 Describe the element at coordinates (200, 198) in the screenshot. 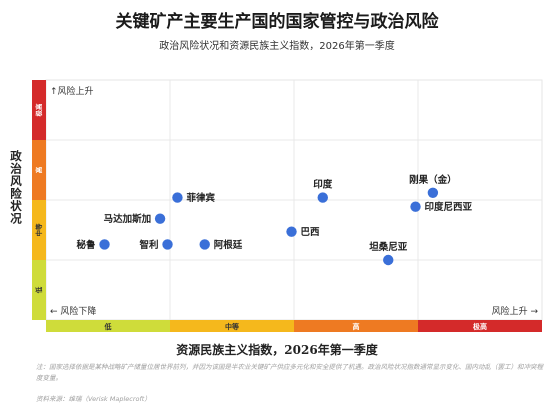

I see `data-point-label-0: 菲律宾` at that location.